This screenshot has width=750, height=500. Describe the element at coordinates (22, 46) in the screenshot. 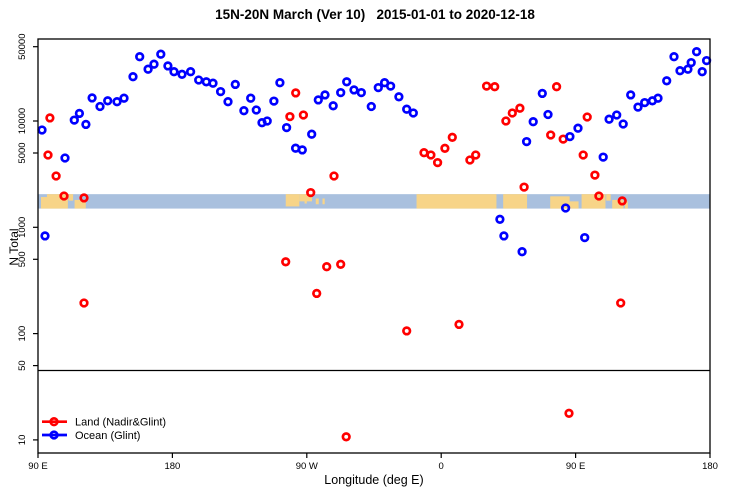

I see `y-tick-label: 50000` at that location.